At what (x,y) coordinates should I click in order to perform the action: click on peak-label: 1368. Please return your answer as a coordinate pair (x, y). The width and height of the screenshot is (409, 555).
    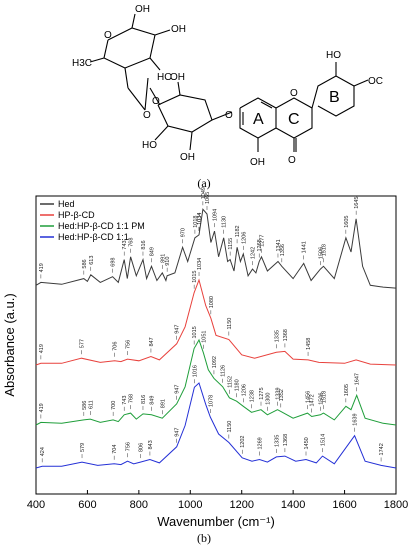
    Looking at the image, I should click on (286, 335).